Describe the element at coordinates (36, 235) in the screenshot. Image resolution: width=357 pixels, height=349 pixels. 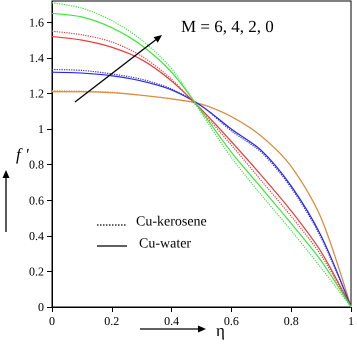
I see `y-tick-label: 0.4` at that location.